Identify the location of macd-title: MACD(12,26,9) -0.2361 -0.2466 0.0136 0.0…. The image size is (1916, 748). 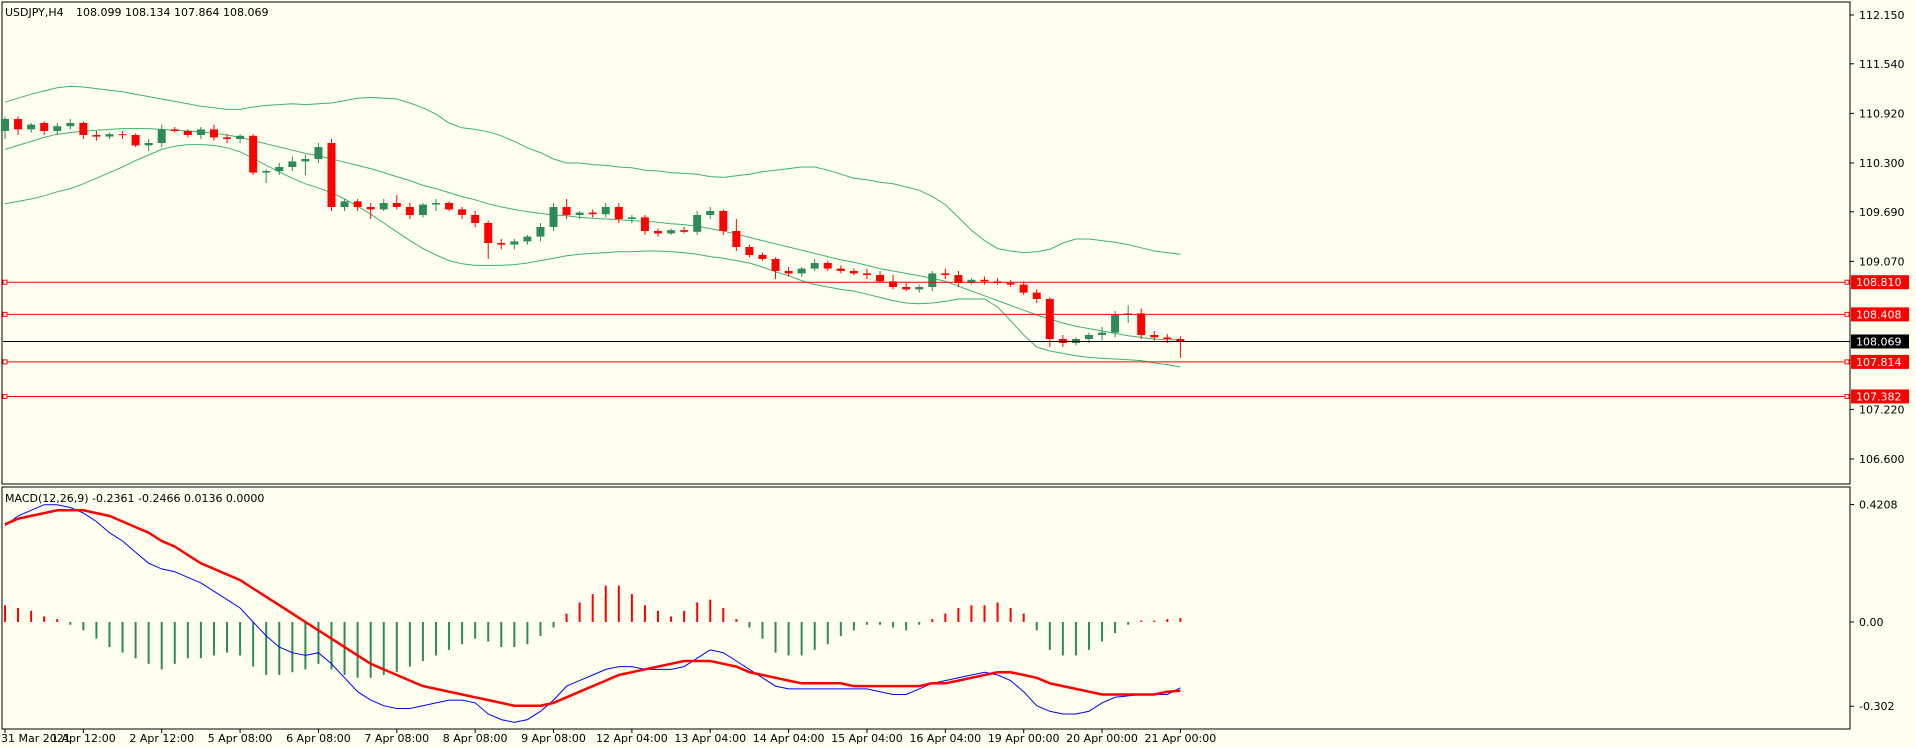
(134, 498).